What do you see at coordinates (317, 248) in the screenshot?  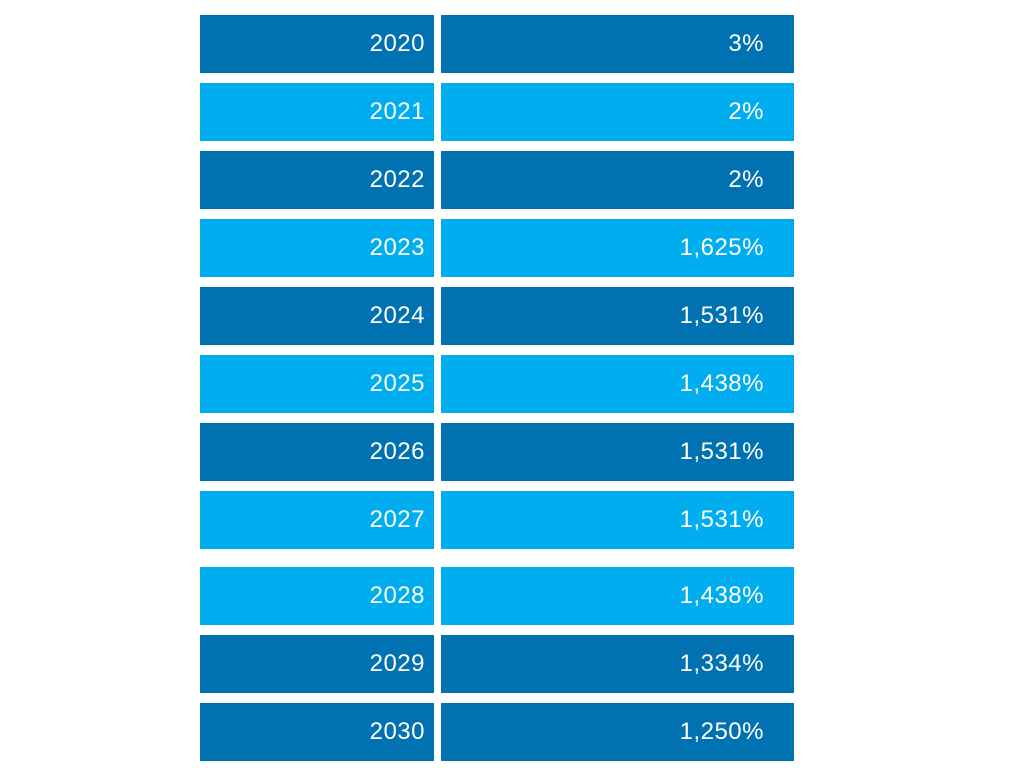 I see `year-cell: 2023` at bounding box center [317, 248].